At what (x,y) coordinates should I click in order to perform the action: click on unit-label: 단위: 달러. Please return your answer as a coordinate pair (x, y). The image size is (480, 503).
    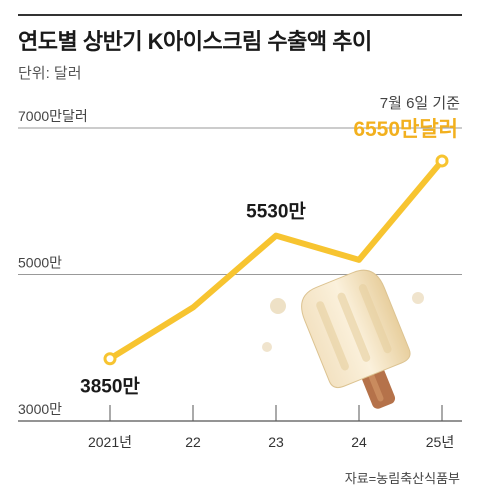
    Looking at the image, I should click on (50, 73).